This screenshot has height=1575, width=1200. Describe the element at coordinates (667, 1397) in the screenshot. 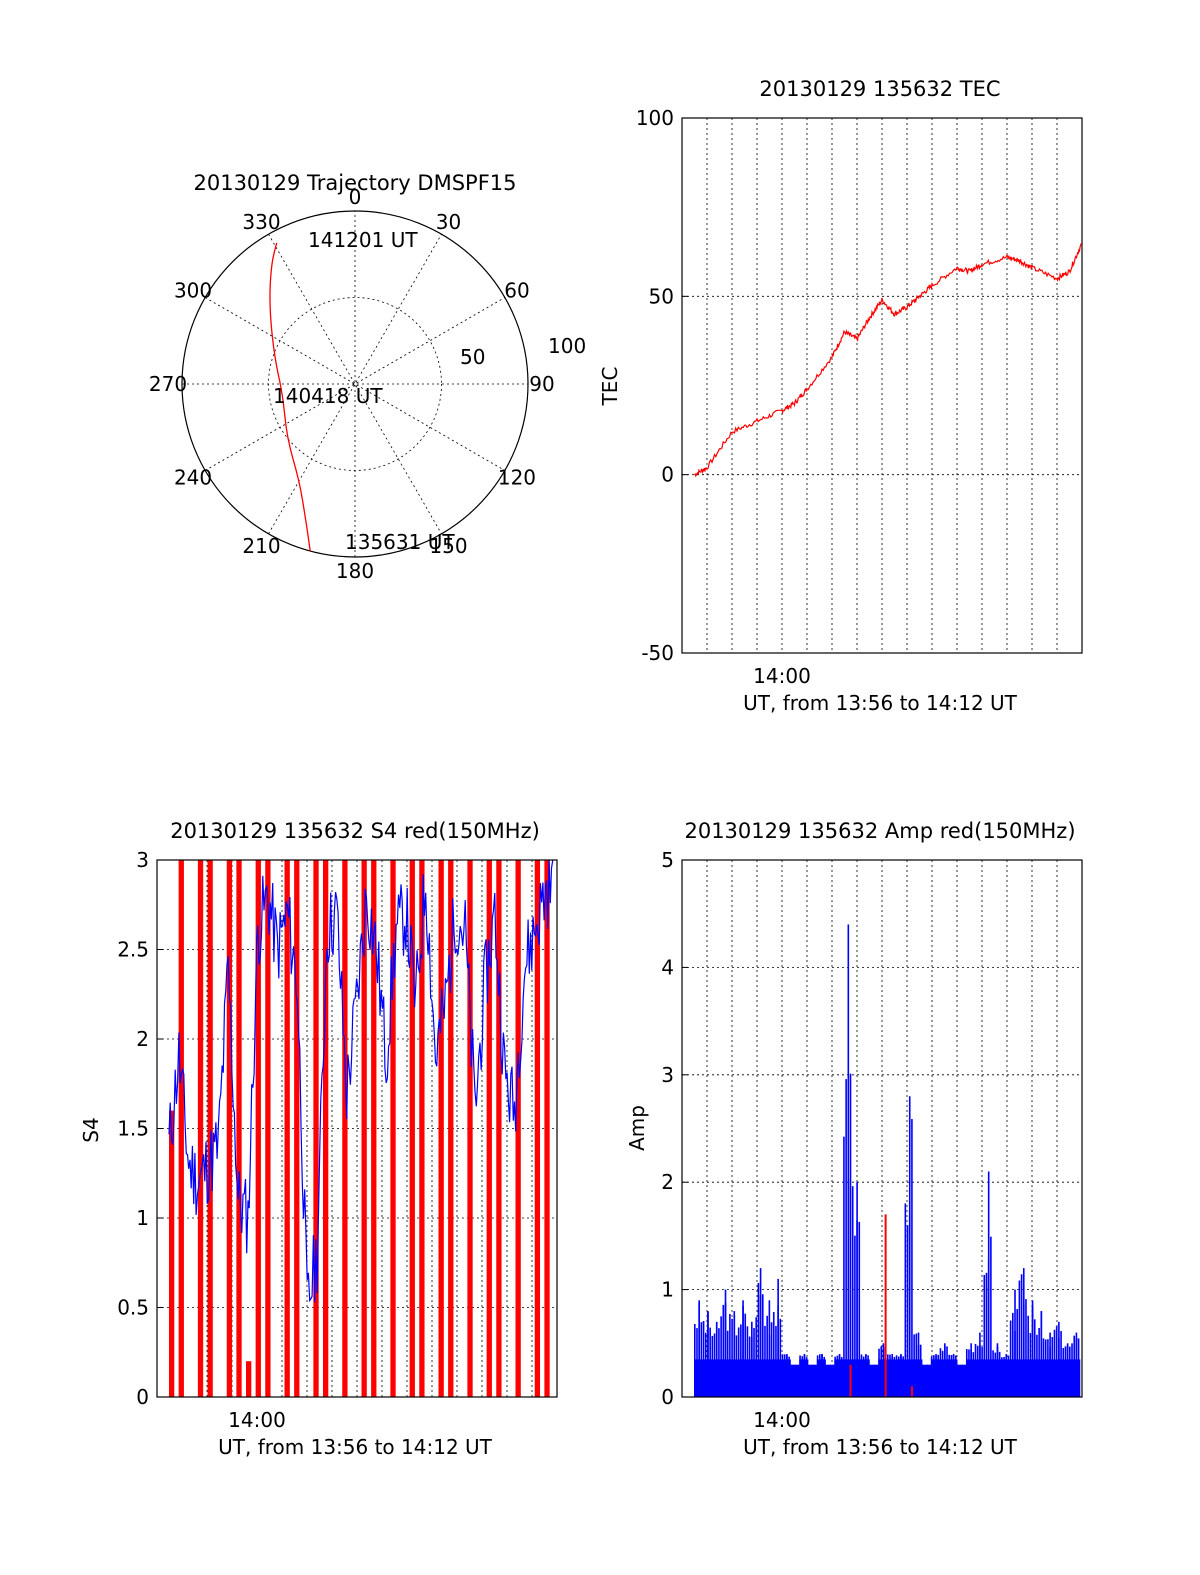

I see `amp-ytick-label: 0` at that location.